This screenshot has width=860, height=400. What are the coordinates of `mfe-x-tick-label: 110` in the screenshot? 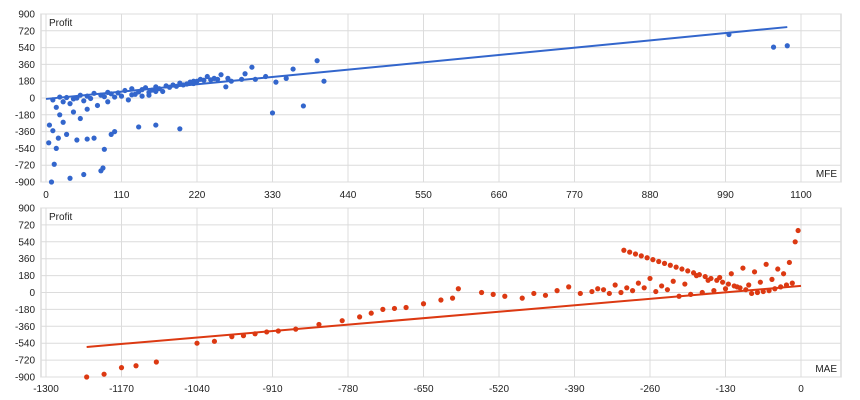 It's located at (122, 195).